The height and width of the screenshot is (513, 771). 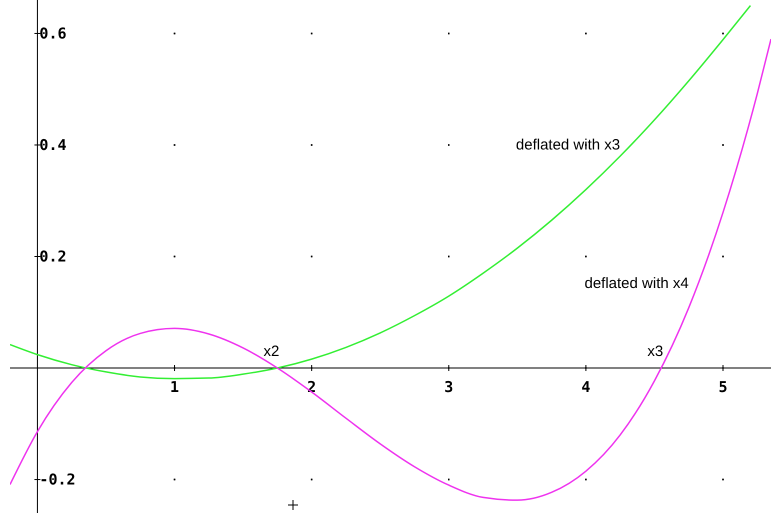 What do you see at coordinates (175, 387) in the screenshot?
I see `x-tick-label: 1` at bounding box center [175, 387].